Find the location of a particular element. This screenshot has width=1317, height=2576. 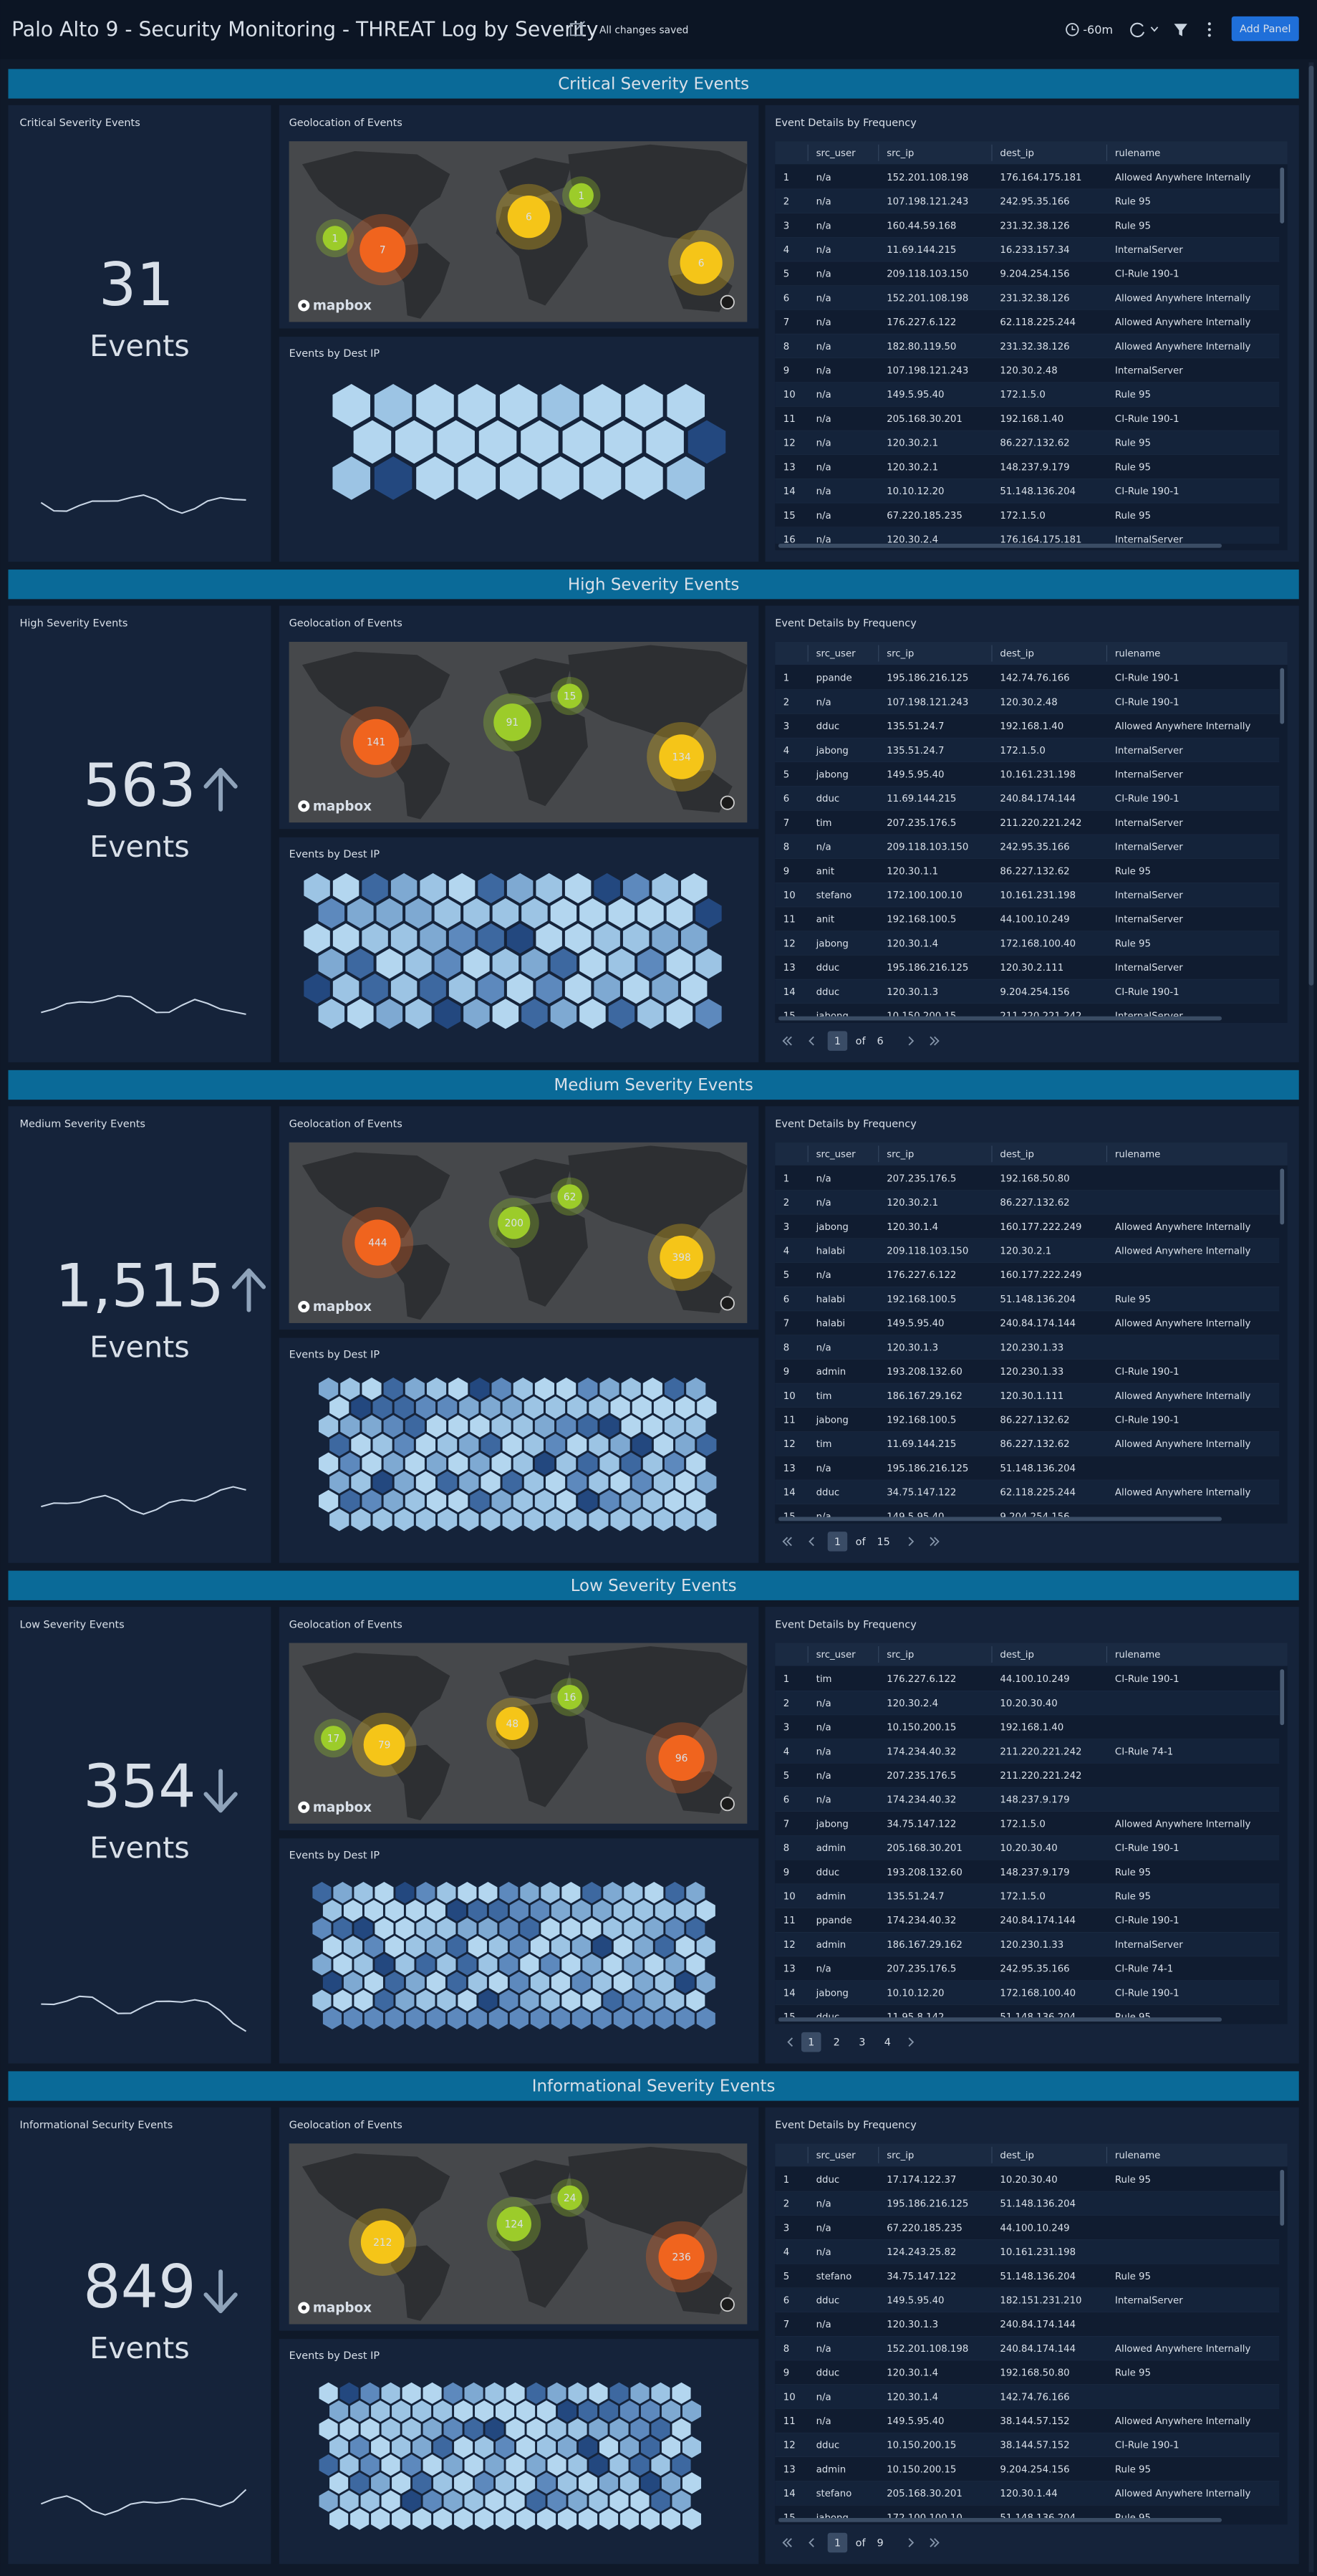

table-hscroll is located at coordinates (1000, 1019).